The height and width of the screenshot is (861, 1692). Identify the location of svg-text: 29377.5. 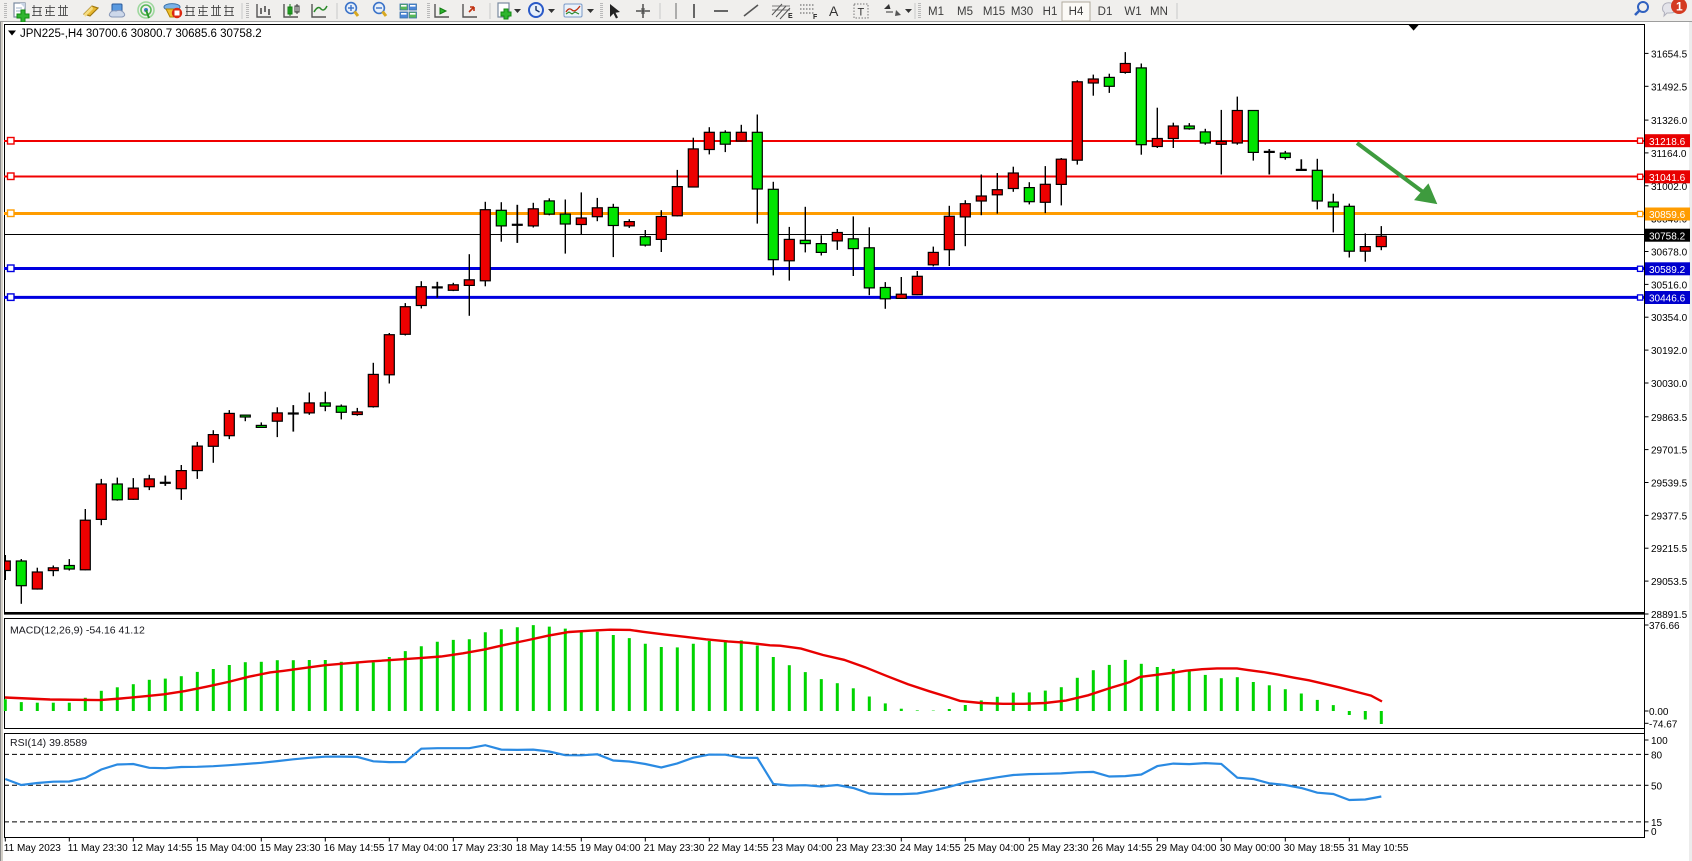
(1669, 516).